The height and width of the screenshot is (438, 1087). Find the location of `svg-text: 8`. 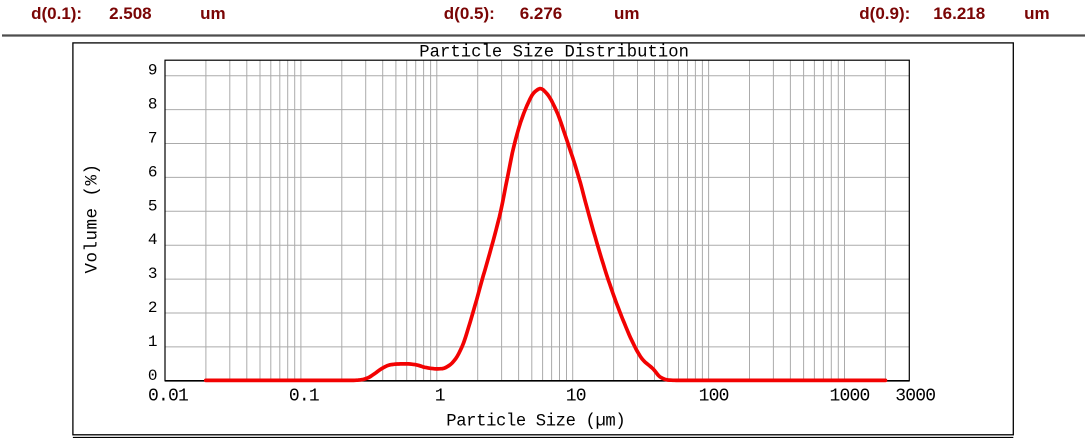

svg-text: 8 is located at coordinates (153, 105).